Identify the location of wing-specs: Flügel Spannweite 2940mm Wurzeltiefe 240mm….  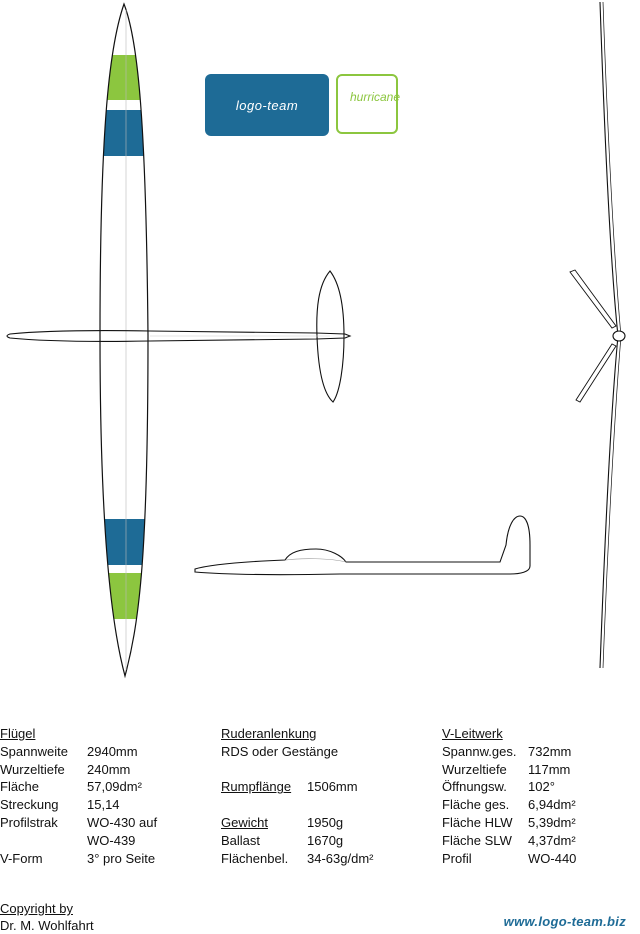
(78, 796).